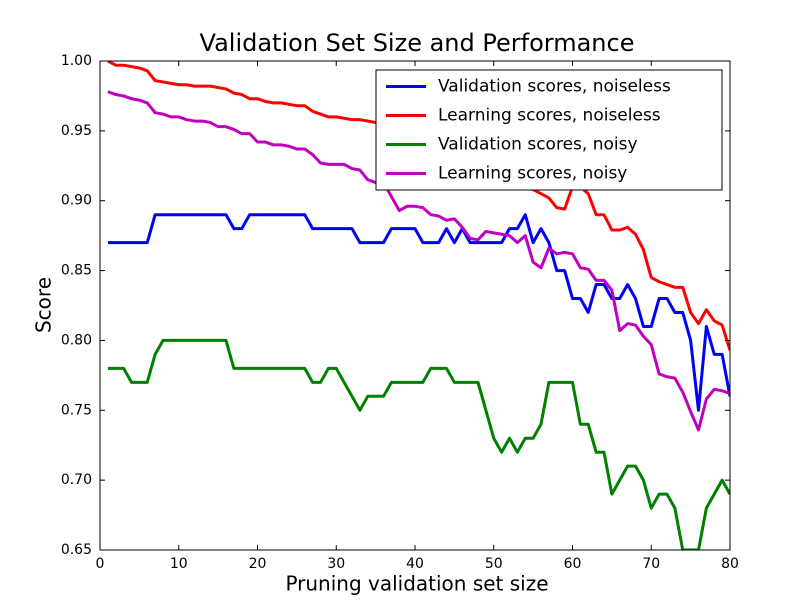 The image size is (812, 612). Describe the element at coordinates (76, 340) in the screenshot. I see `y-tick-label: 0.80` at that location.